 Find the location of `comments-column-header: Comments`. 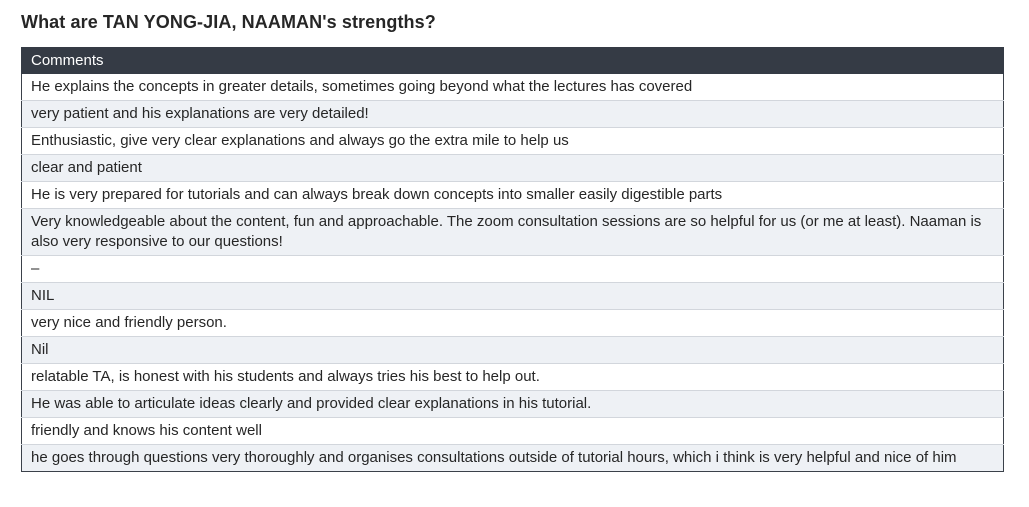

comments-column-header: Comments is located at coordinates (512, 60).